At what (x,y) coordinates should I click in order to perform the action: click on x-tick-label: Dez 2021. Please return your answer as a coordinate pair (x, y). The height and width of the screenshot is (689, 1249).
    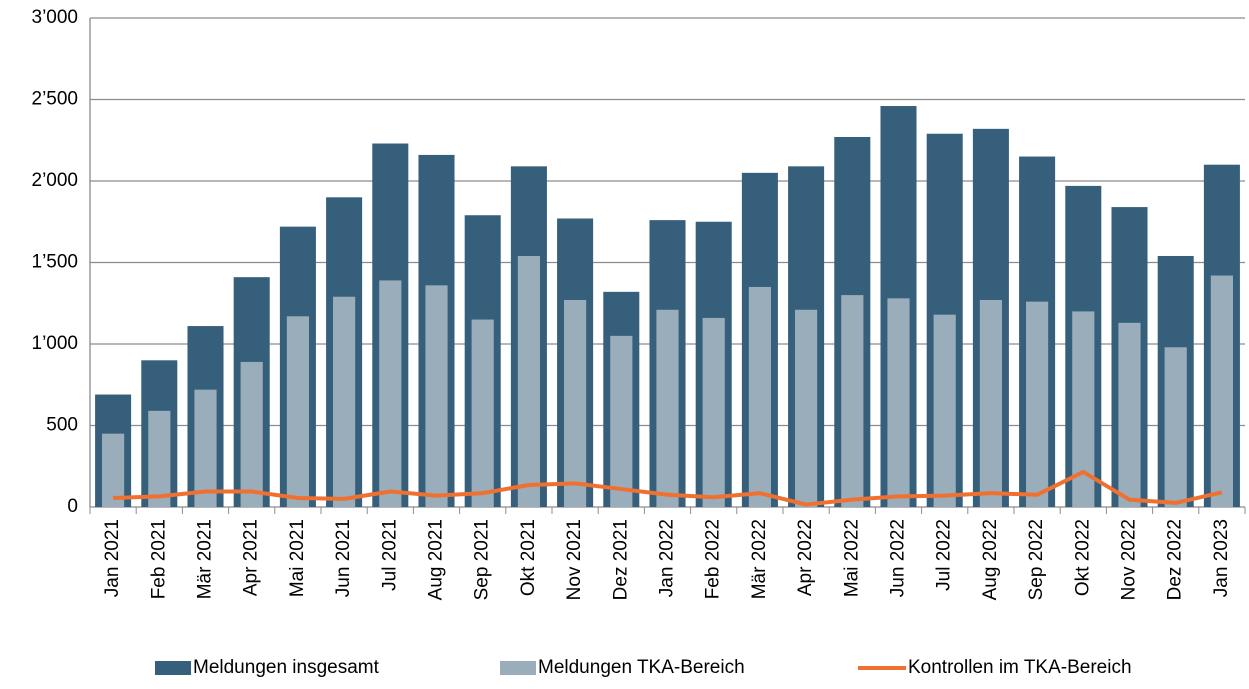
    Looking at the image, I should click on (620, 559).